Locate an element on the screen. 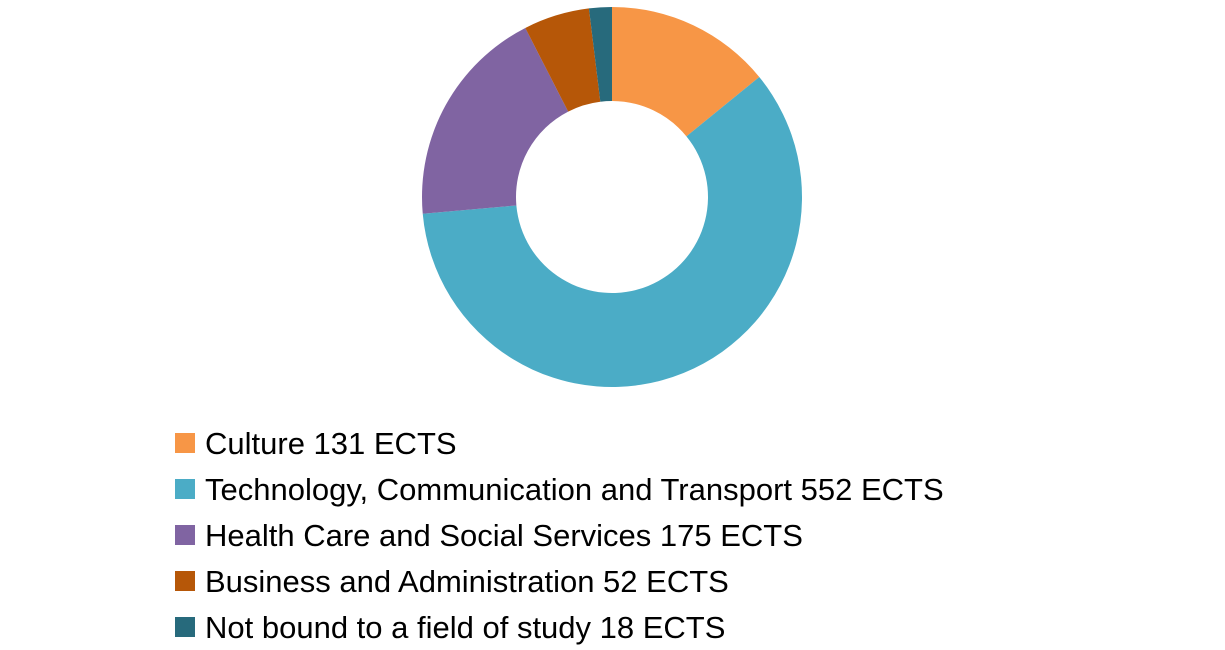  legend-label: Culture 131 ECTS is located at coordinates (331, 443).